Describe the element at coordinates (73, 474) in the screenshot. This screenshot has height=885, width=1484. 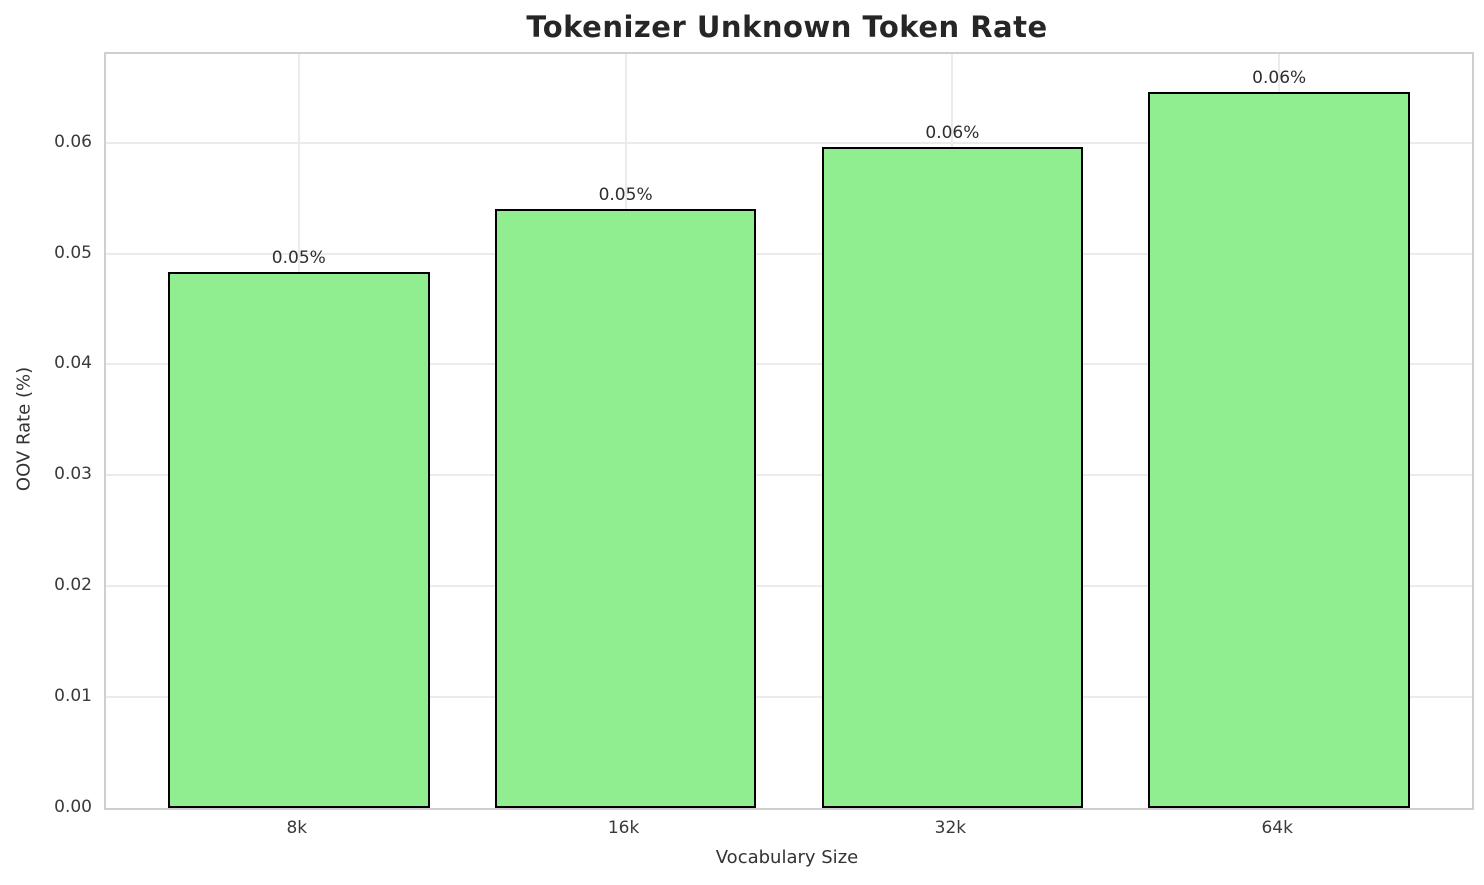
I see `y-tick-label: 0.03` at that location.